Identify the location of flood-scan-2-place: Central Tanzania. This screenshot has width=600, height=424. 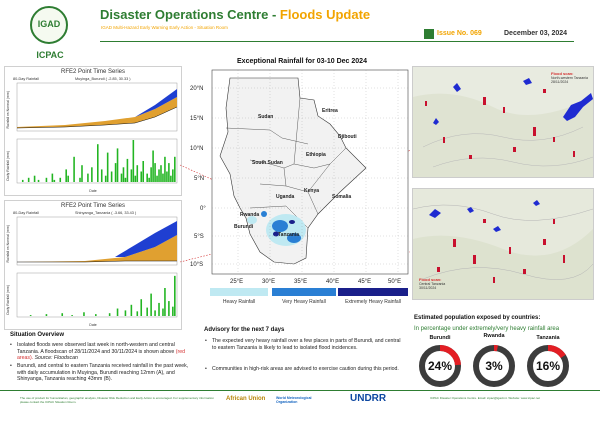
(432, 284).